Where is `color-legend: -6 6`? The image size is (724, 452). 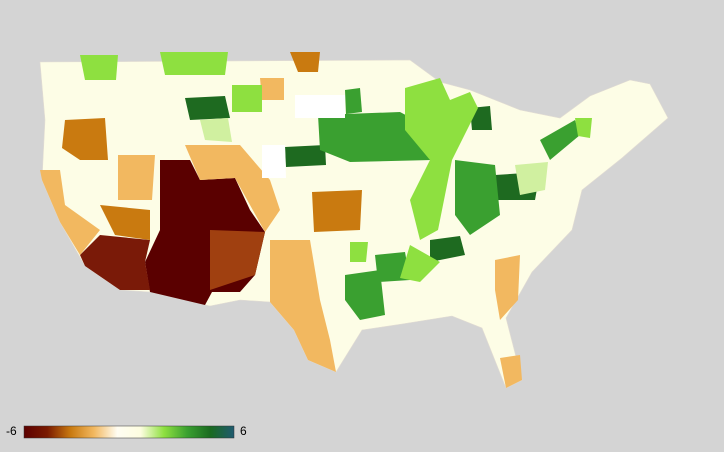
color-legend: -6 6 is located at coordinates (126, 431).